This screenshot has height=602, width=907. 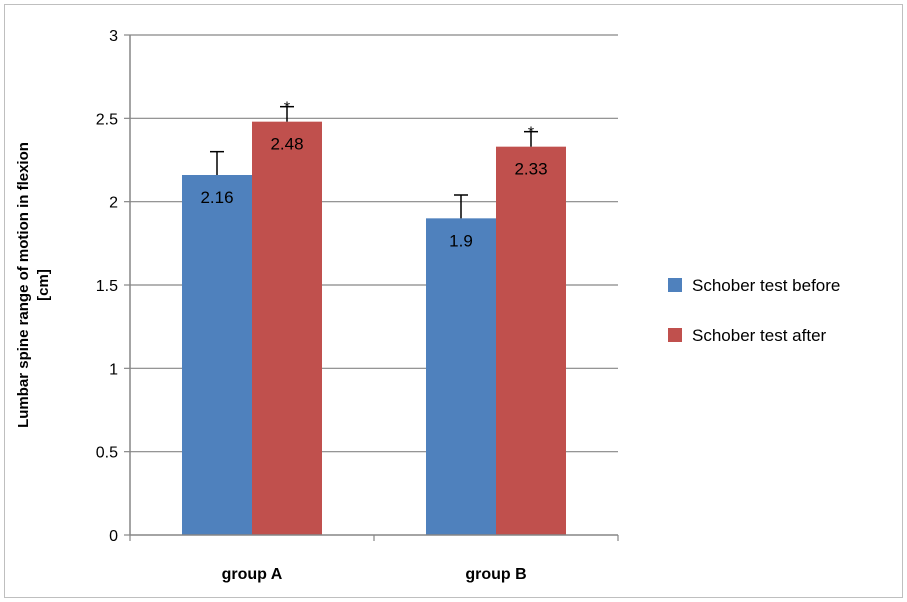 I want to click on x-ticks: group A group B, so click(x=374, y=559).